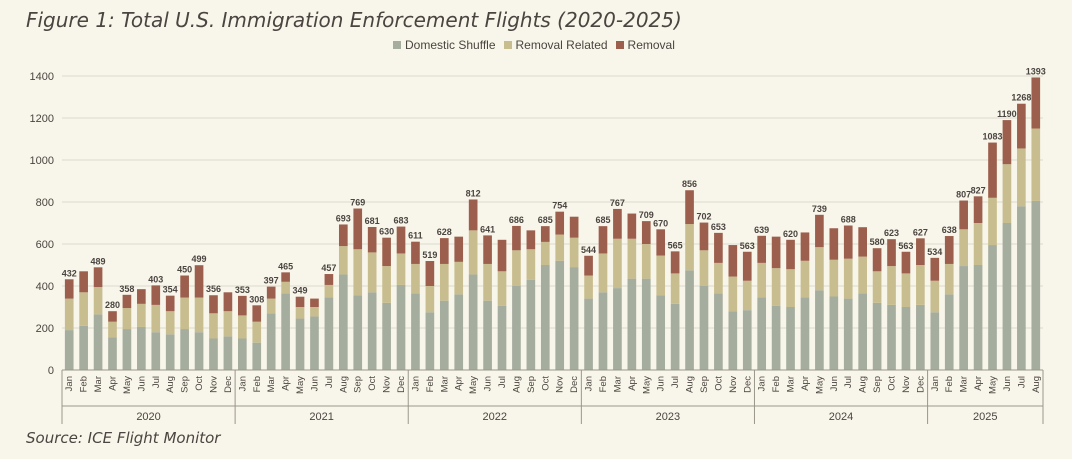  Describe the element at coordinates (156, 382) in the screenshot. I see `month-tick-label: Jul` at that location.